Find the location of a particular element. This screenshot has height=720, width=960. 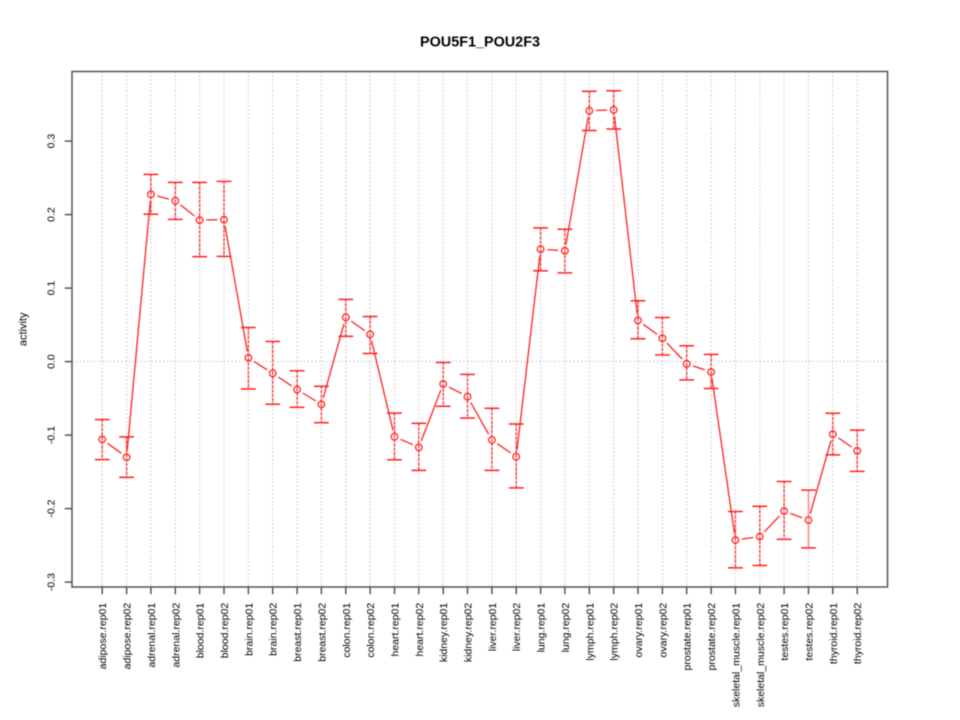

svg-text: -0.1 is located at coordinates (52, 435).